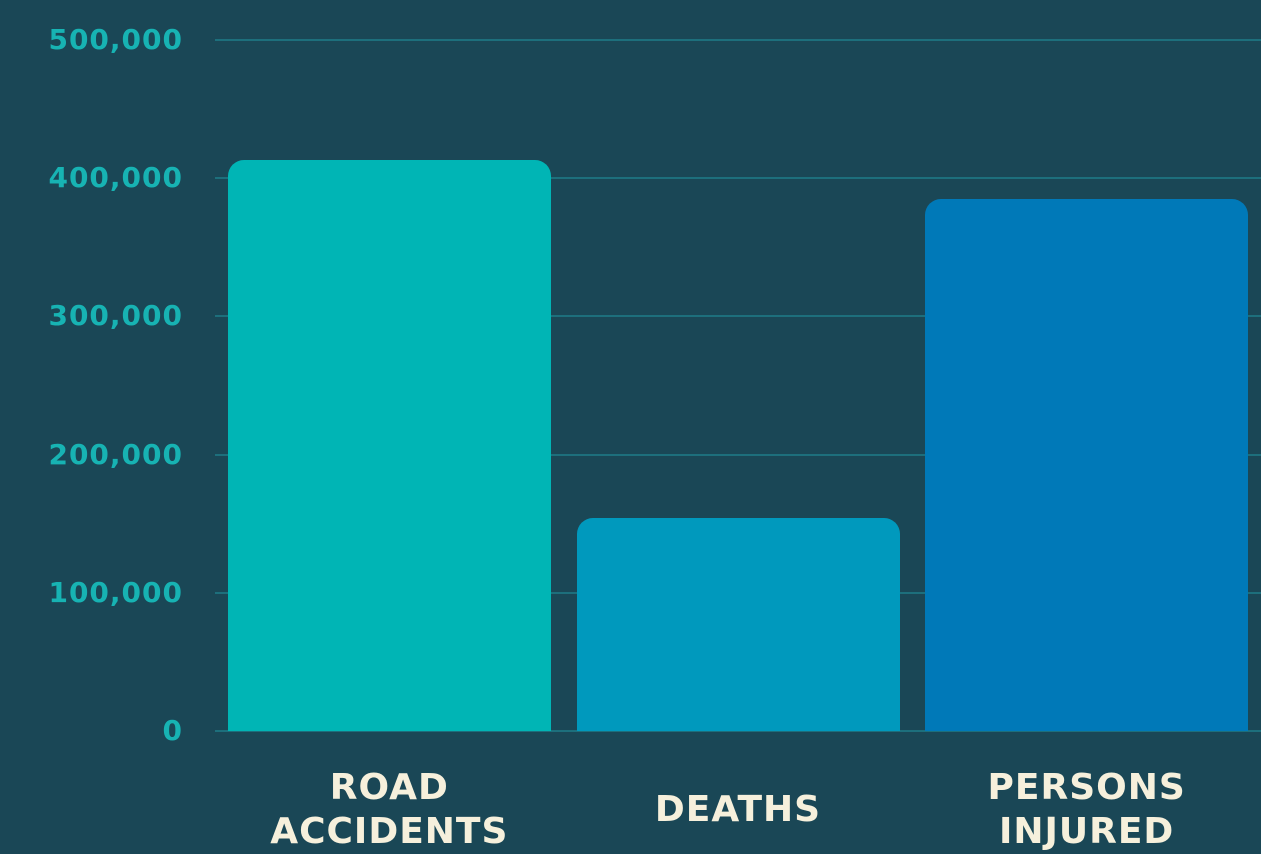 The height and width of the screenshot is (854, 1261). I want to click on x-tick-label: DEATHS, so click(738, 809).